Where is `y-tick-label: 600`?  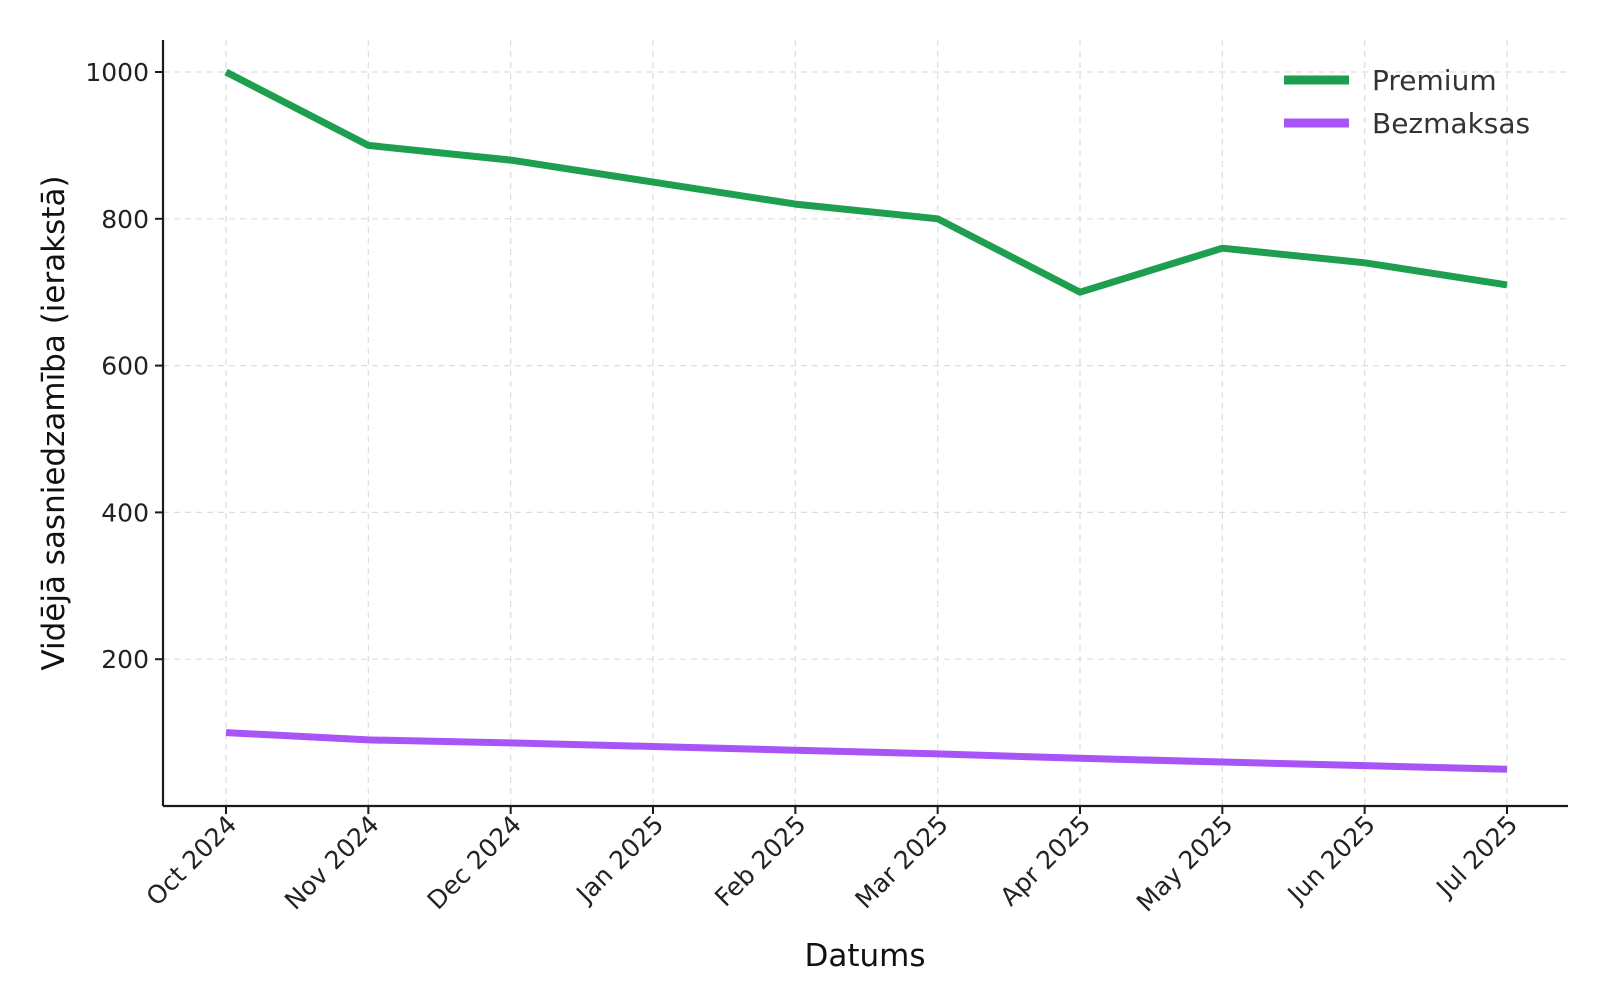 y-tick-label: 600 is located at coordinates (125, 366).